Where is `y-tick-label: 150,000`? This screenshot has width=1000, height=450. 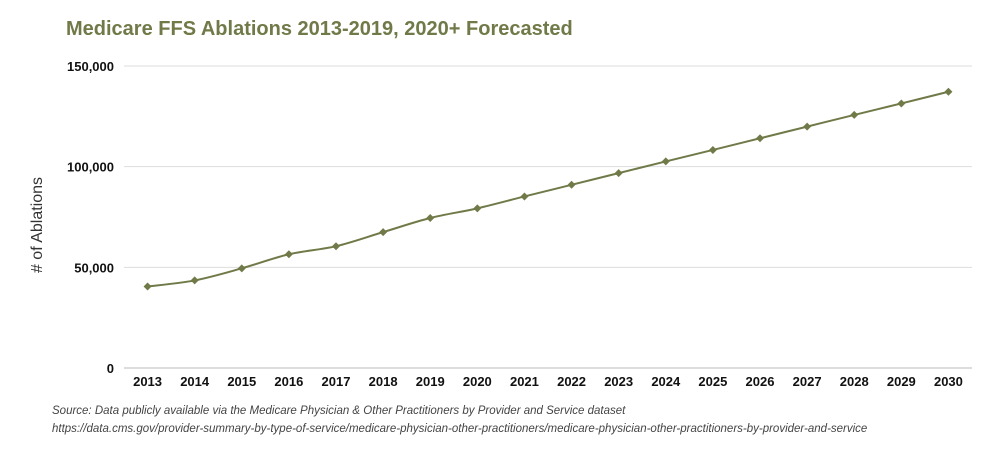 y-tick-label: 150,000 is located at coordinates (90, 66).